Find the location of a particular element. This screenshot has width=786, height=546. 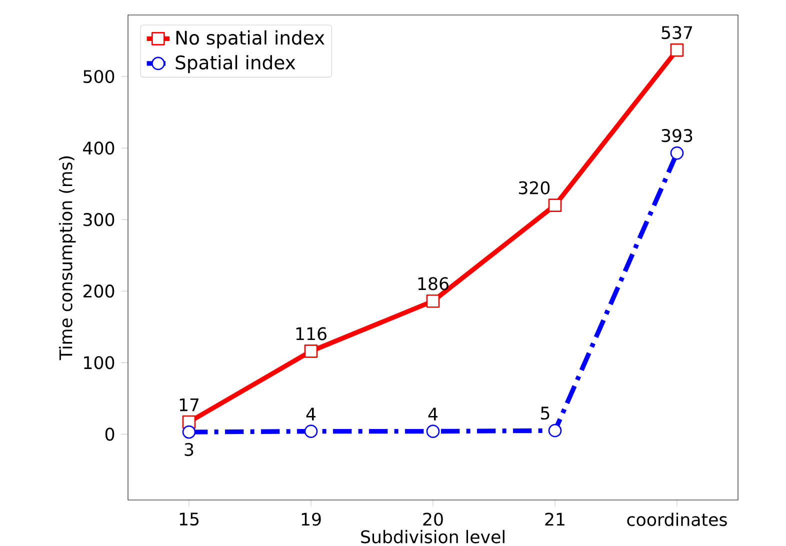

x-tick-label: coordinates is located at coordinates (677, 519).